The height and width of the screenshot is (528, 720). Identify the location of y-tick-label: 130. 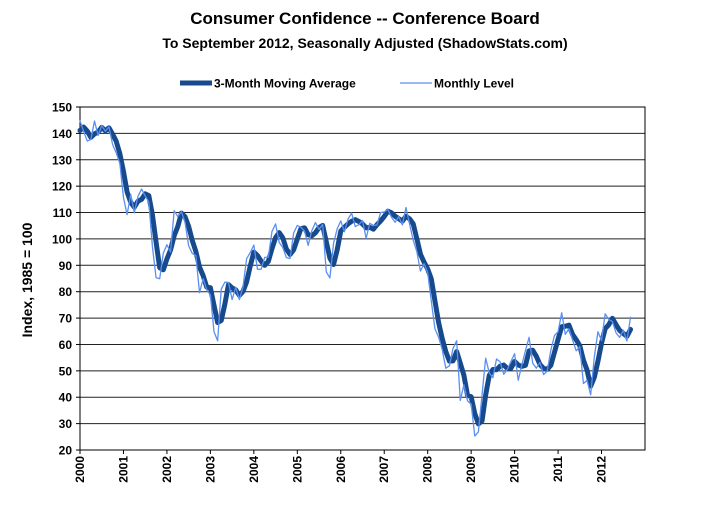
(62, 160).